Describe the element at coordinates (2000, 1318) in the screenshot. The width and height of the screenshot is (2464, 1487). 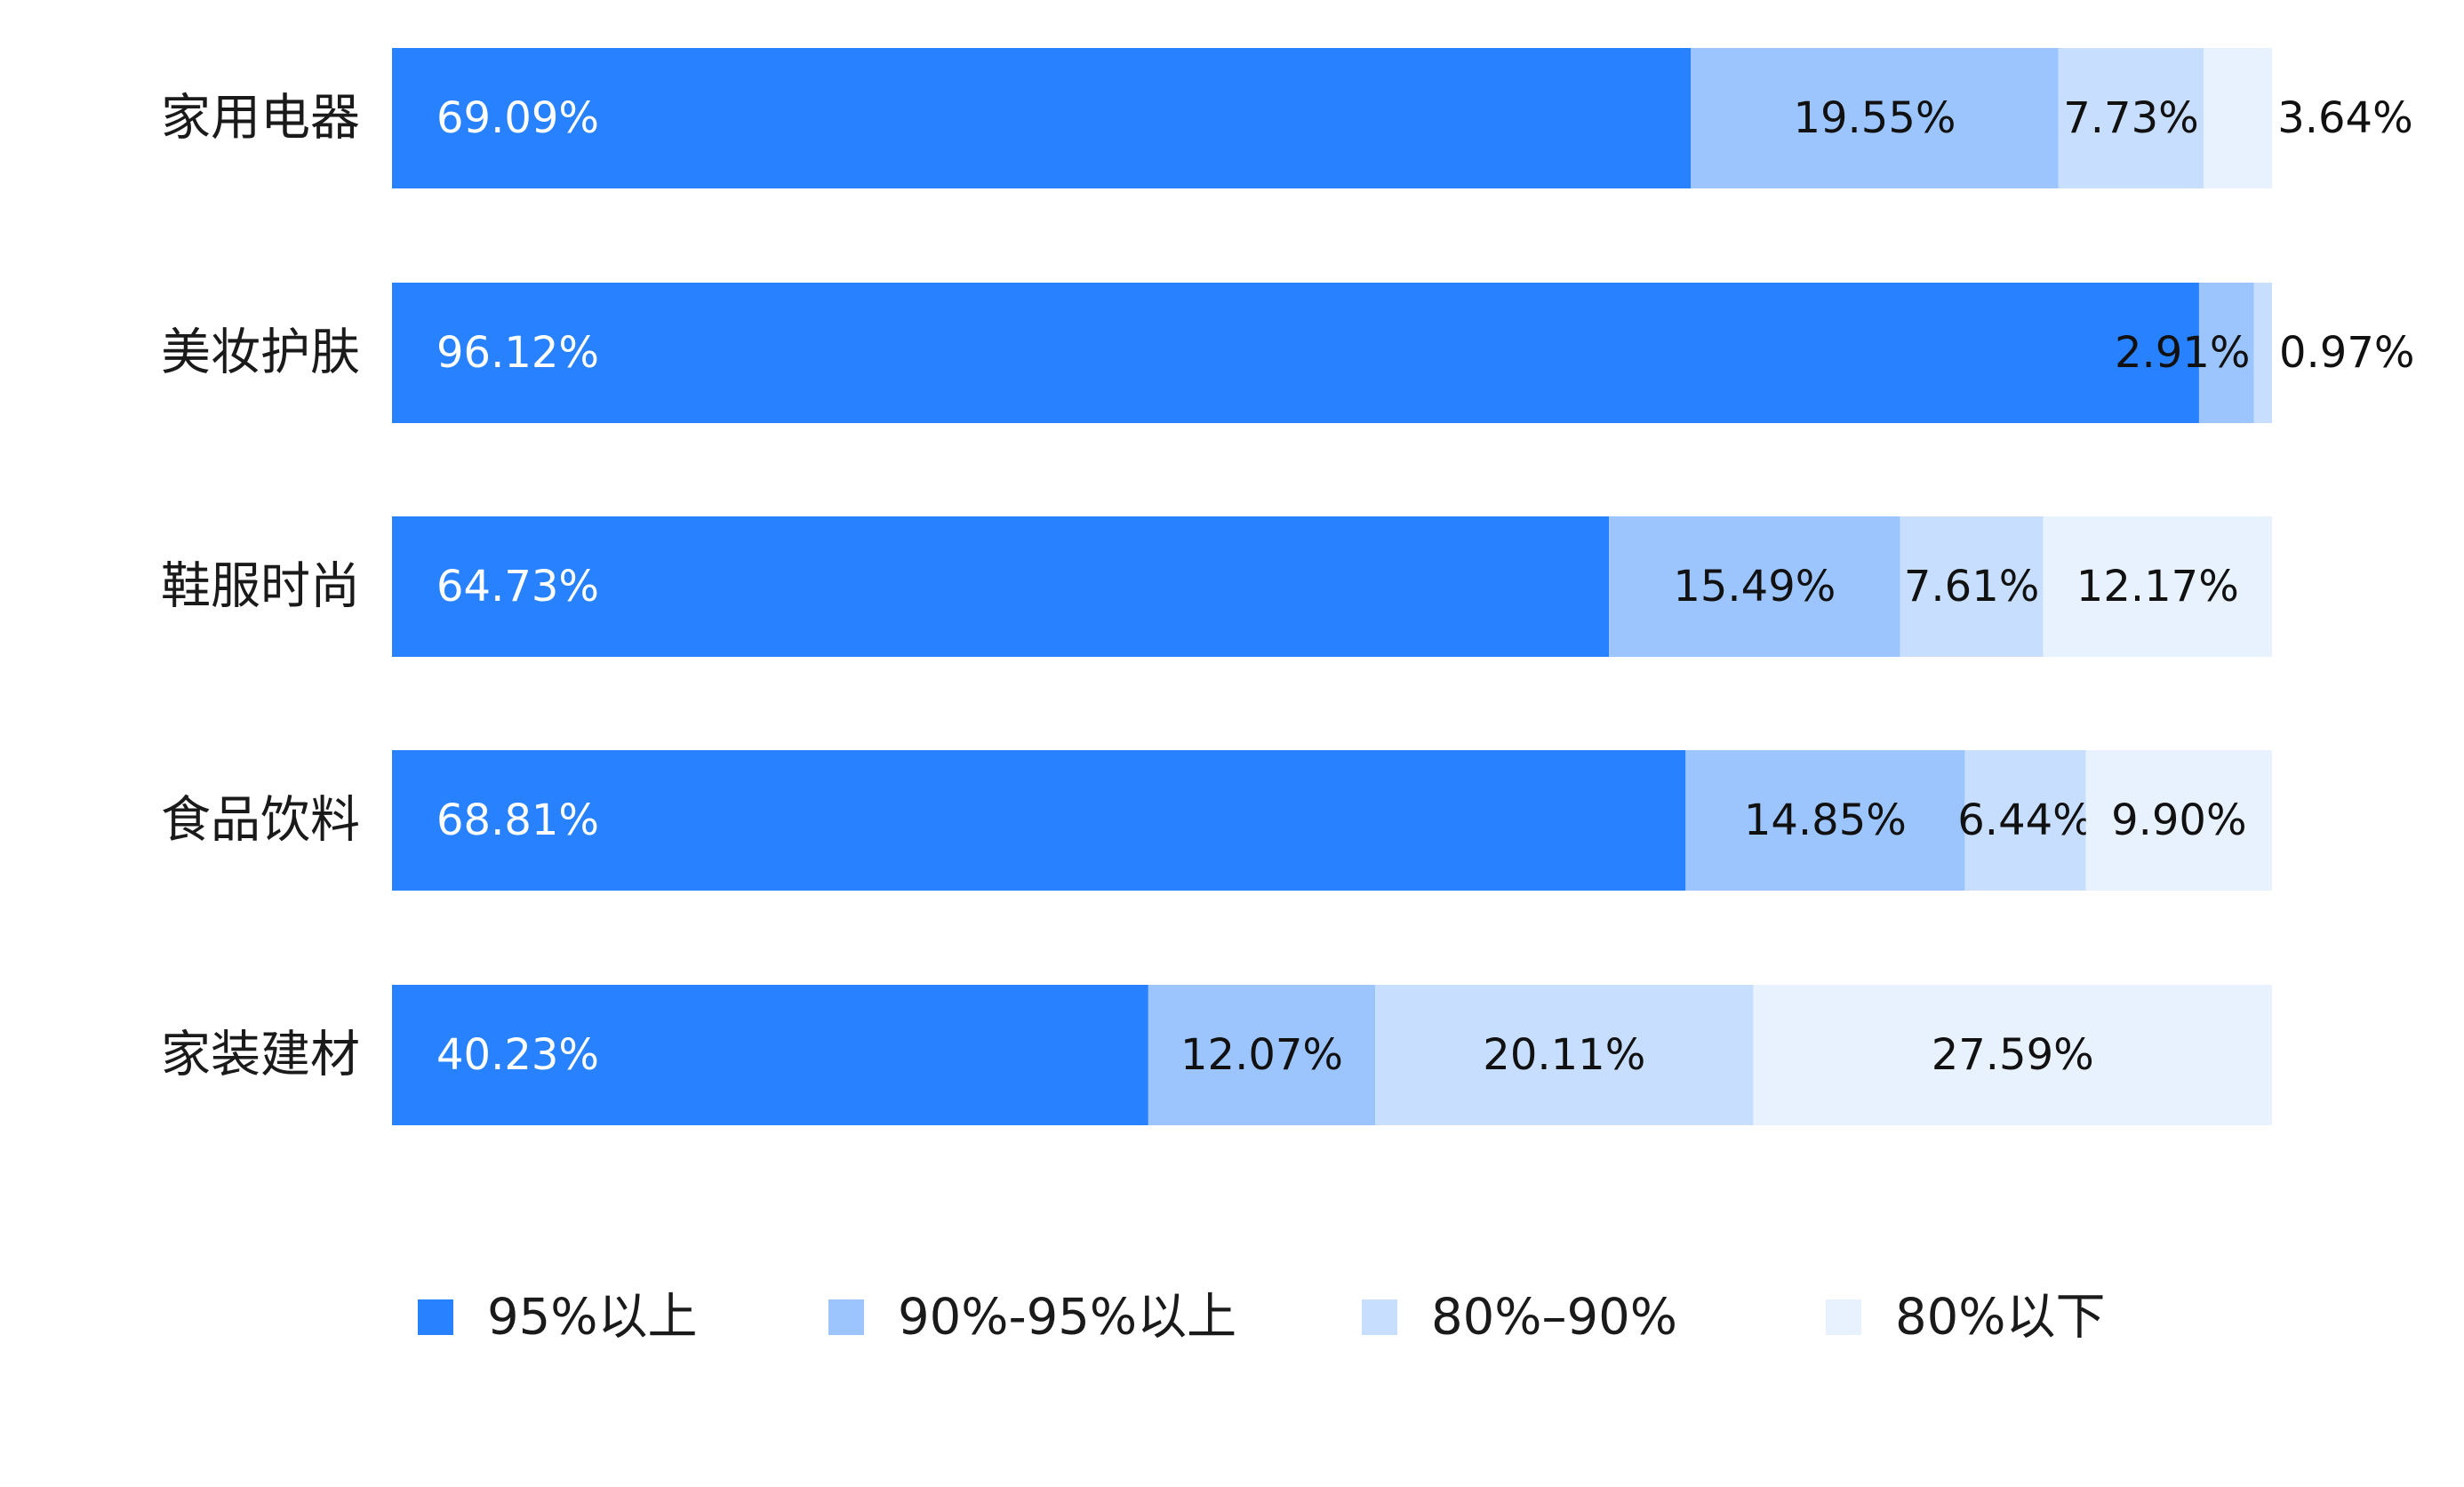
I see `legend-label: 80%以下` at that location.